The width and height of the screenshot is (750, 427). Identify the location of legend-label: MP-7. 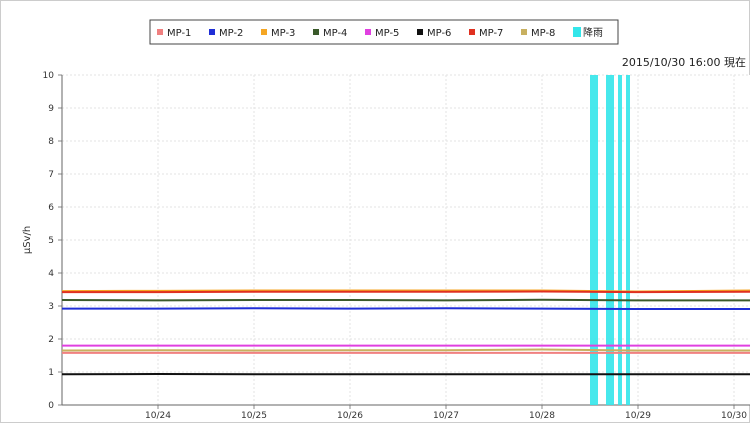
(491, 33).